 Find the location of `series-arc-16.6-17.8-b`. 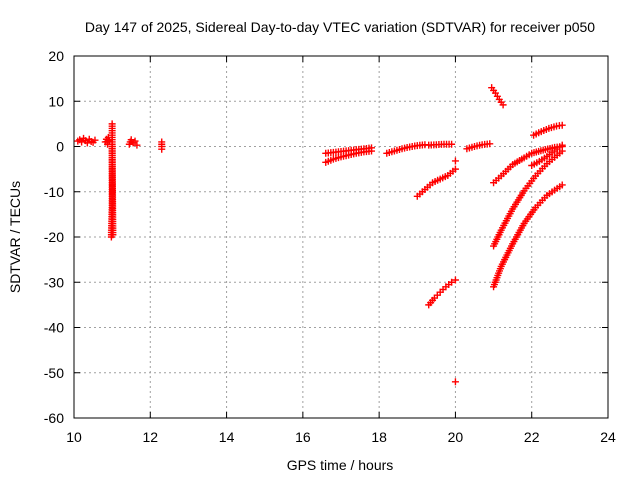

series-arc-16.6-17.8-b is located at coordinates (349, 150).